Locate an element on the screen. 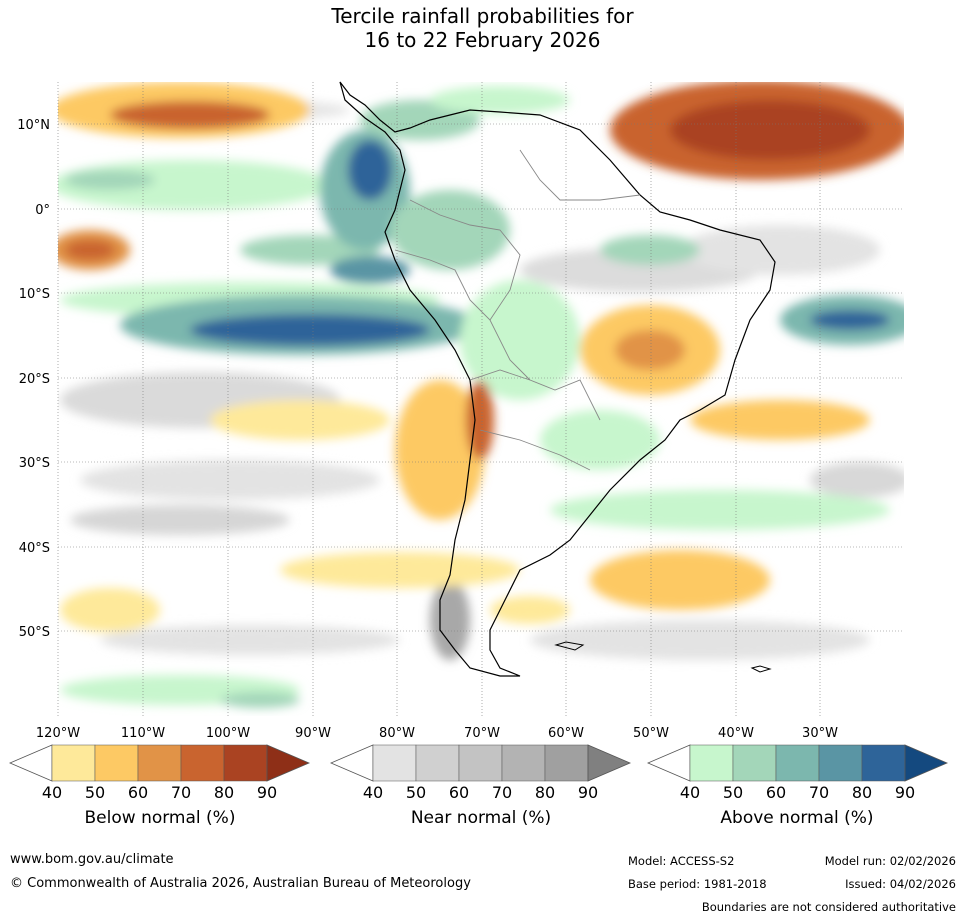  lat-label: 30°S is located at coordinates (34, 463).